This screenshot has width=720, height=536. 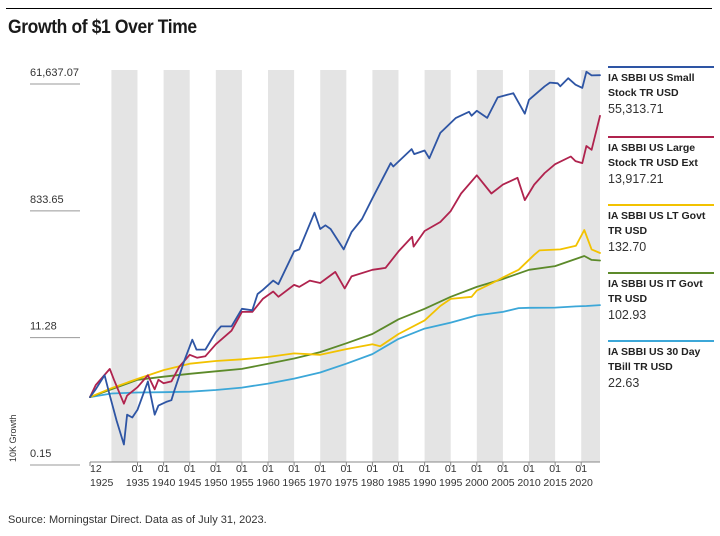 What do you see at coordinates (651, 85) in the screenshot?
I see `legend-series-name: IA SBBI US Small Stock TR USD` at bounding box center [651, 85].